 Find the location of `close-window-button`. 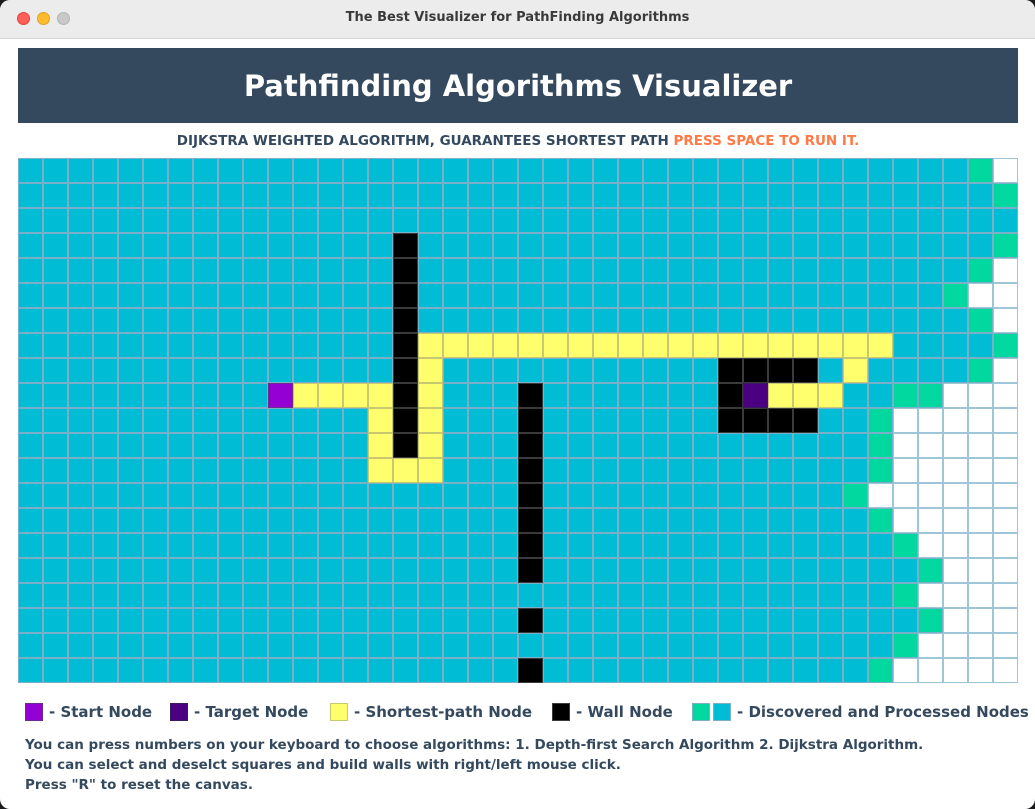

close-window-button is located at coordinates (23, 18).